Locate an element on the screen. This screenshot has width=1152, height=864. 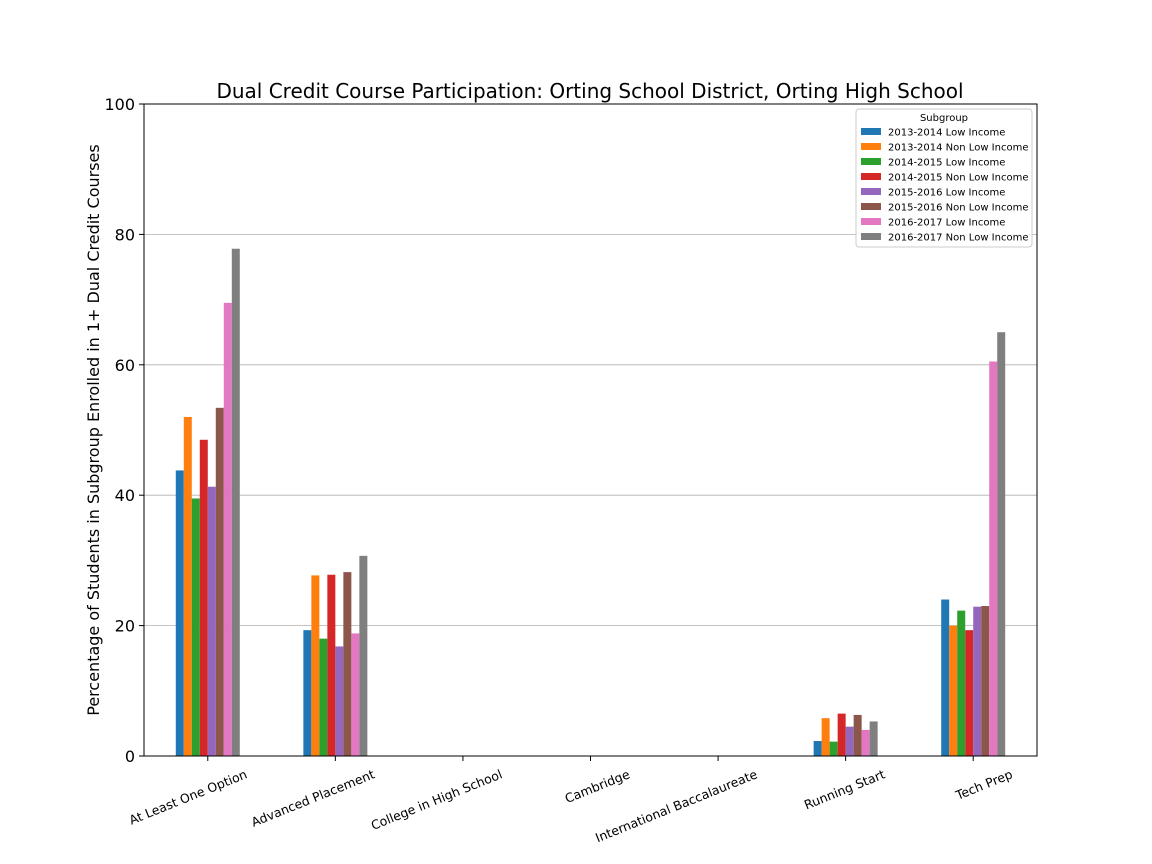
y-tick-label: 0 is located at coordinates (130, 756).